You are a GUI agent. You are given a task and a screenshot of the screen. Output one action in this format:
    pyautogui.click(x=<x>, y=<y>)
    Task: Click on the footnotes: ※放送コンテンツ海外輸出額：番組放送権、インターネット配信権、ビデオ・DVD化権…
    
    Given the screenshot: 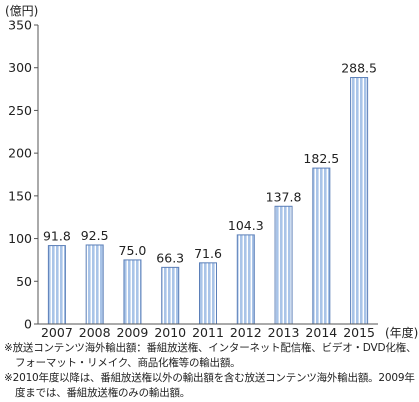 What is the action you would take?
    pyautogui.click(x=210, y=371)
    